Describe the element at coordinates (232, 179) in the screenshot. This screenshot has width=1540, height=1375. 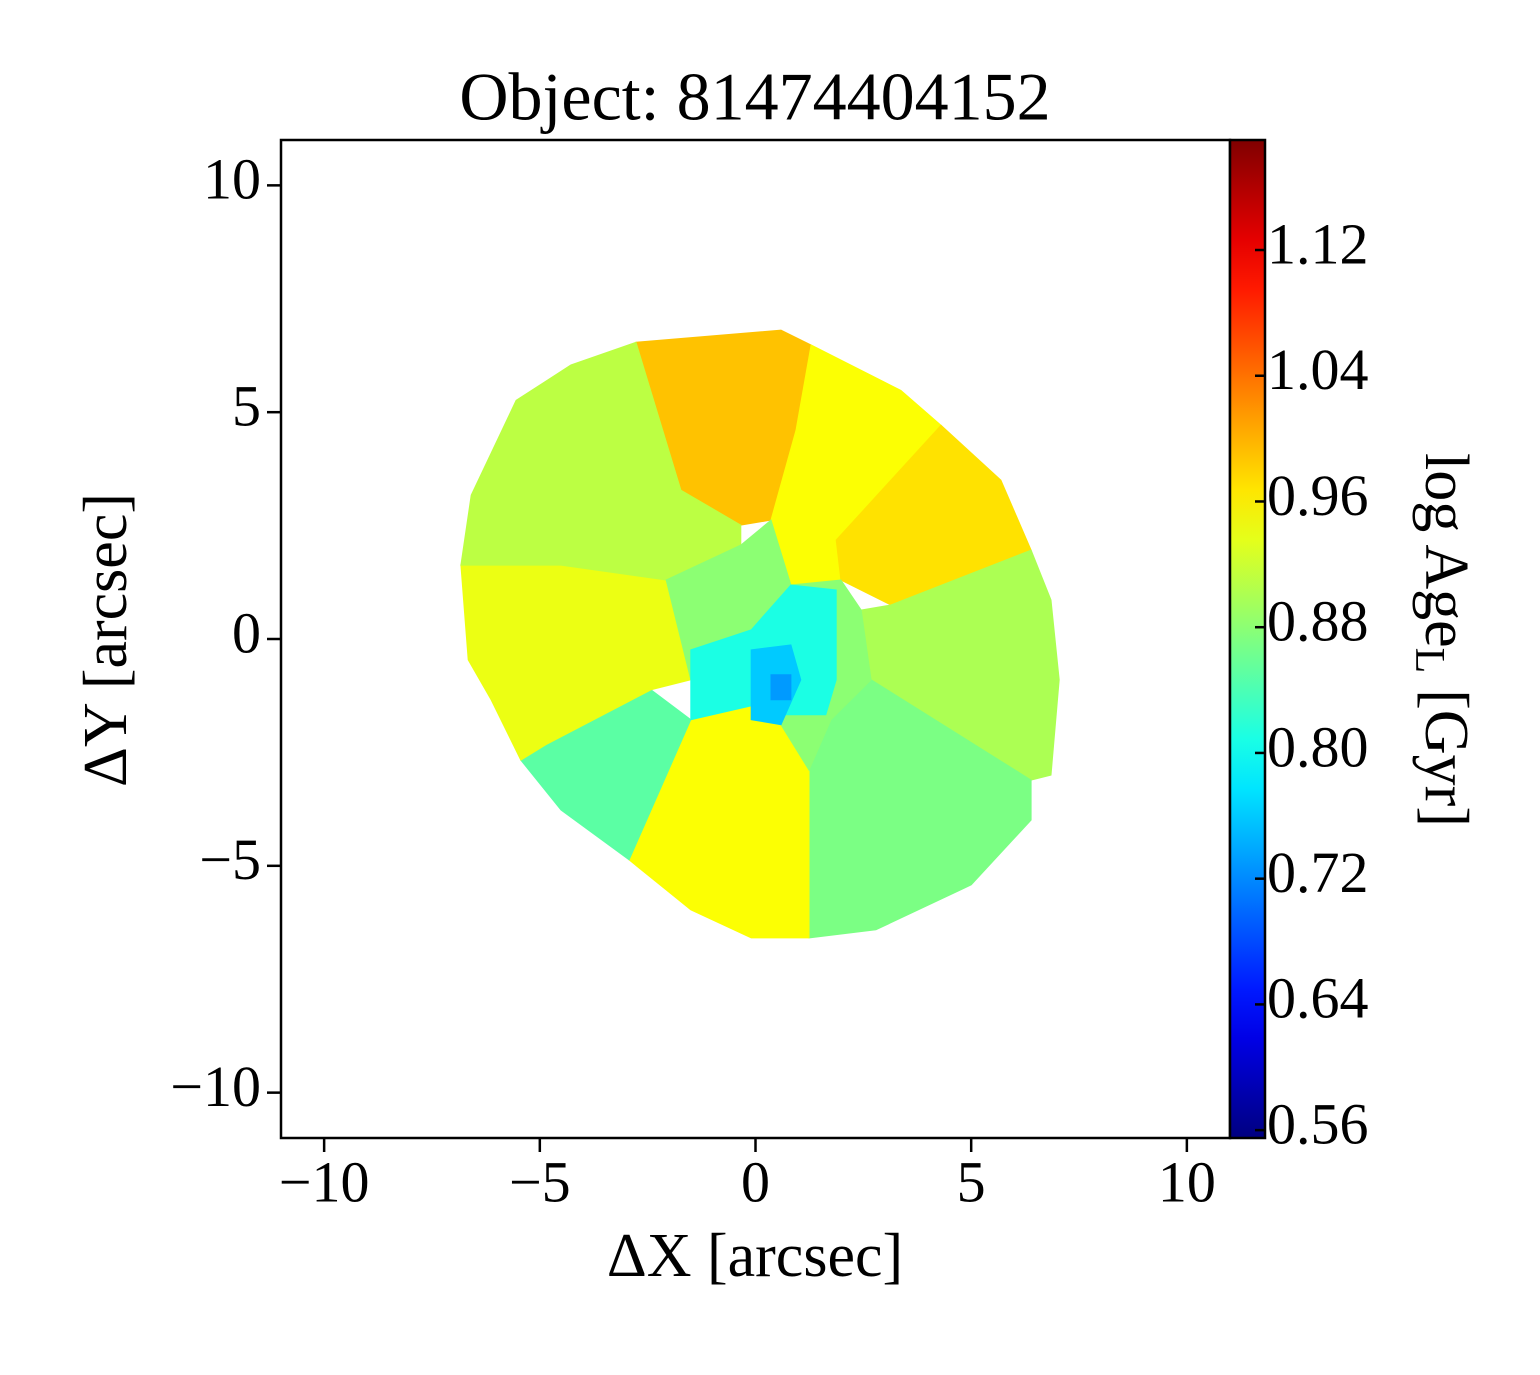
I see `y-tick-label: 10` at that location.